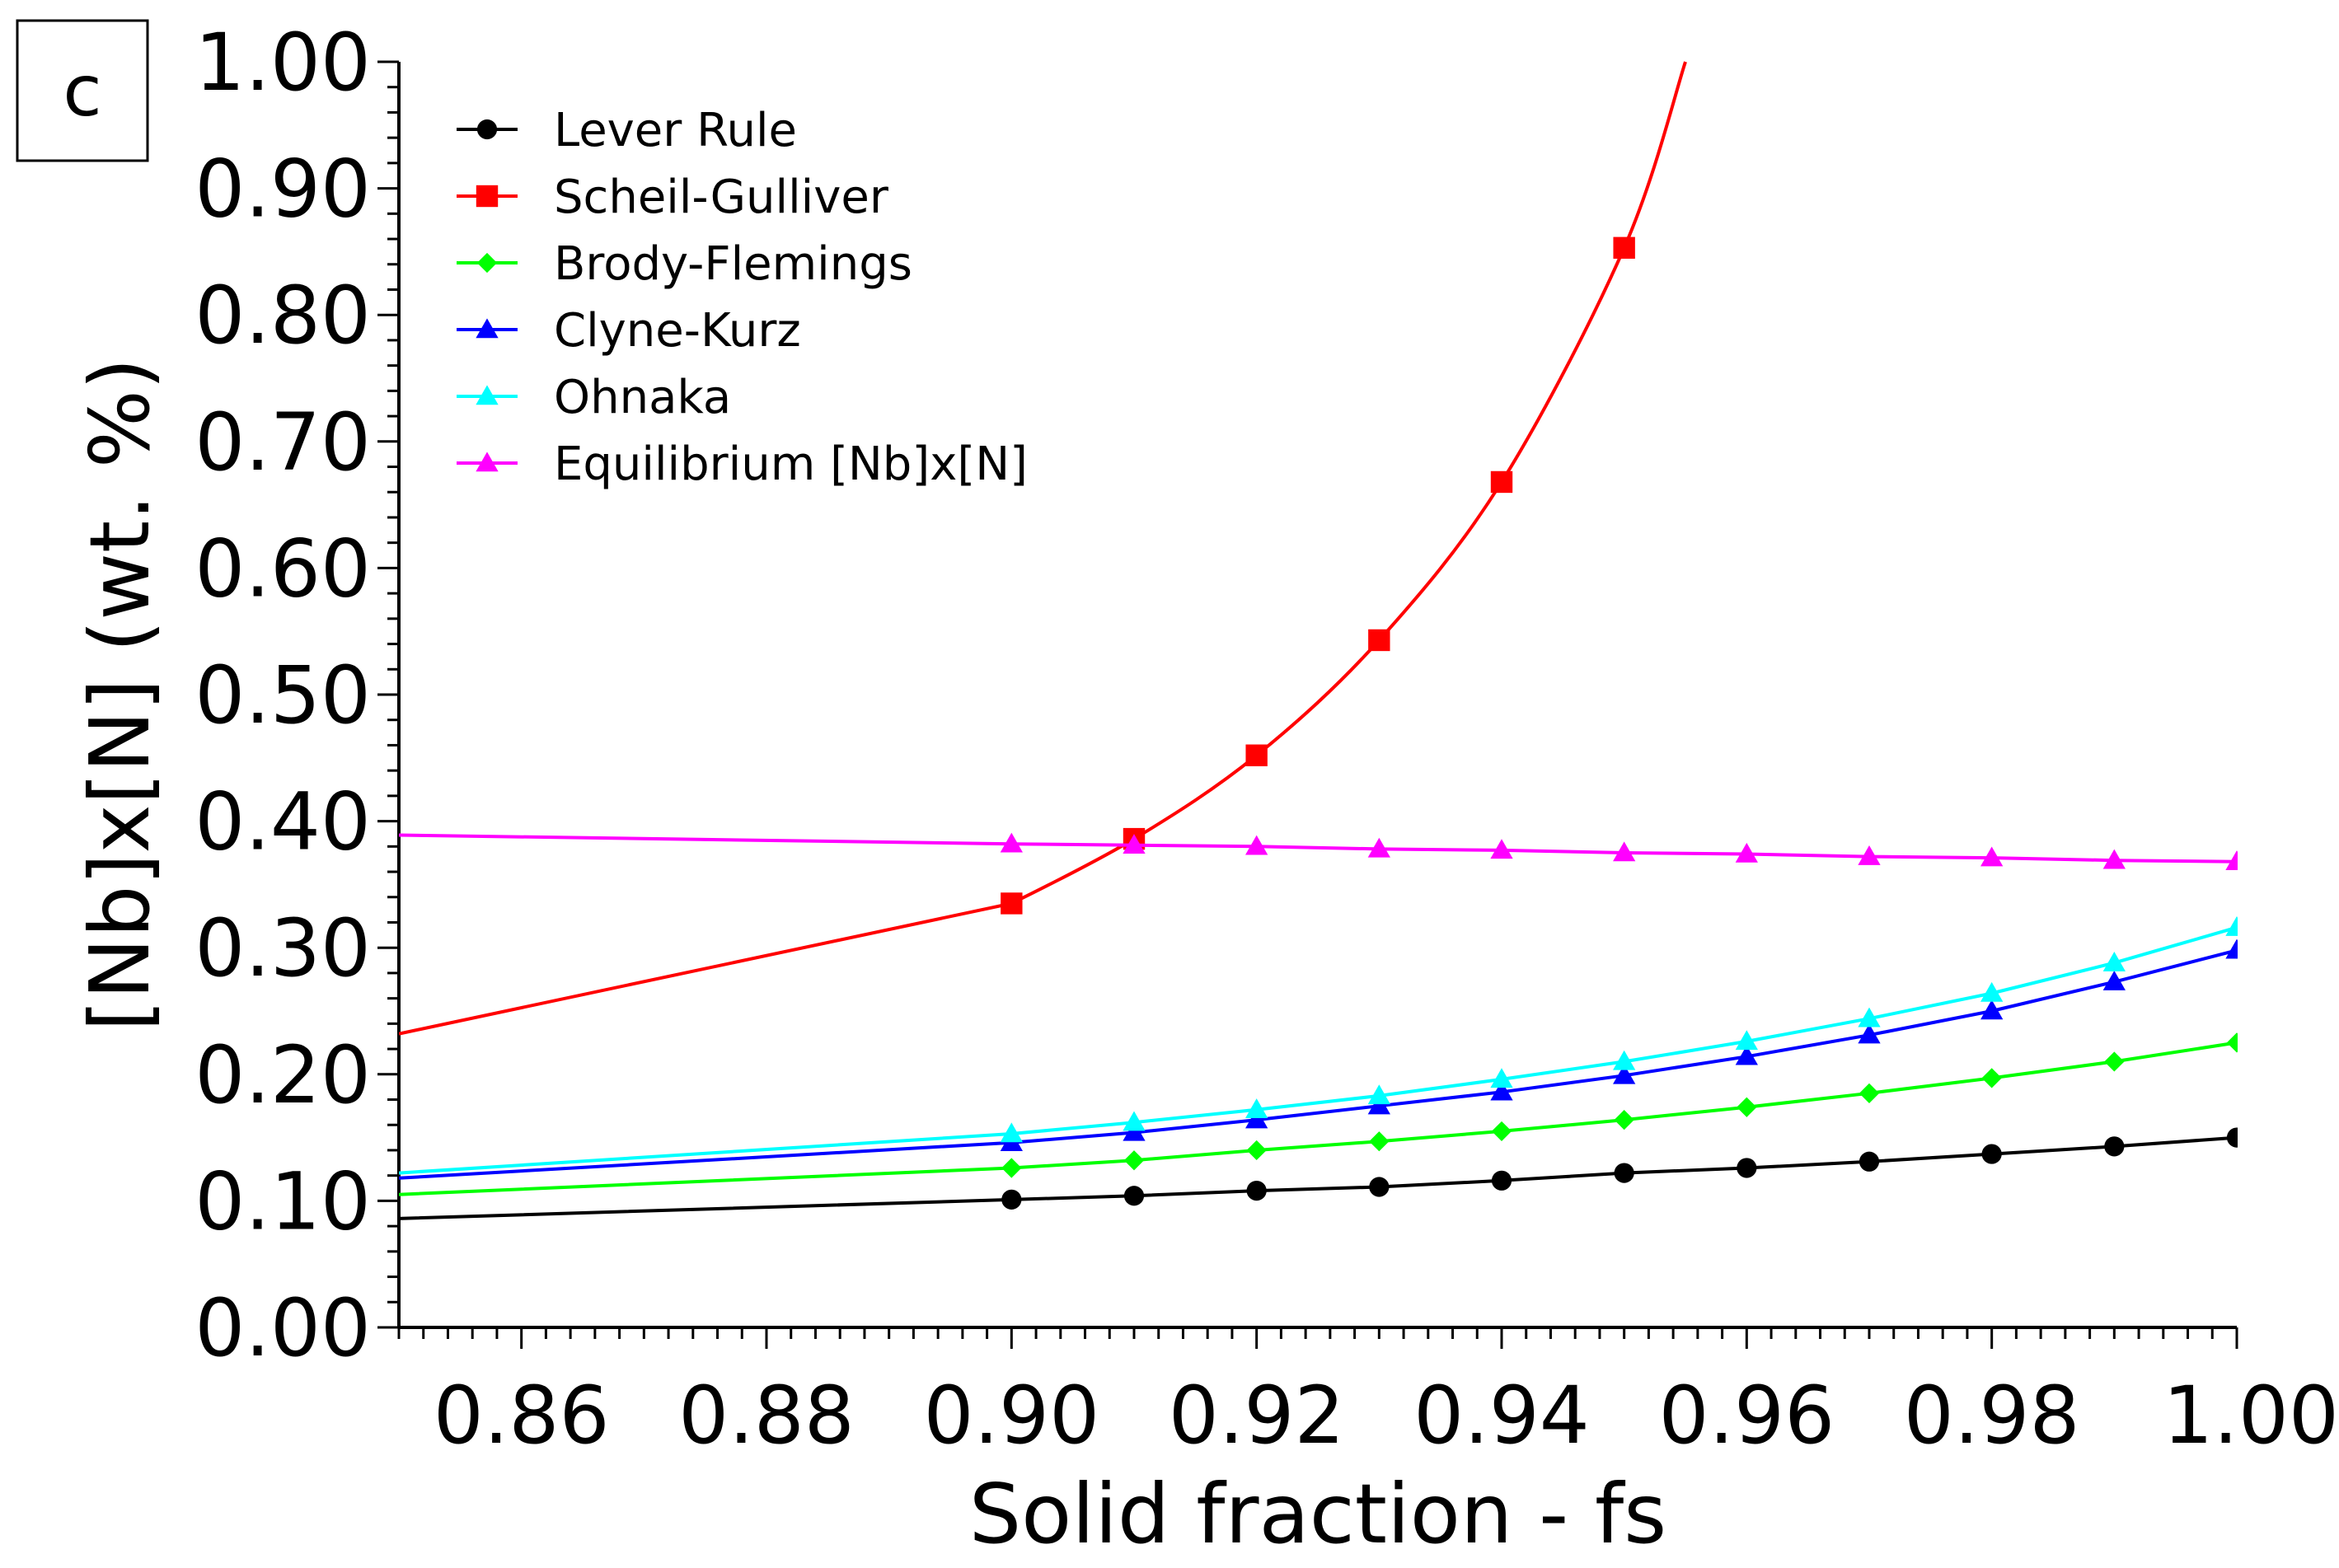 The image size is (2339, 1568). Describe the element at coordinates (733, 264) in the screenshot. I see `legend-label: Brody-Flemings` at that location.